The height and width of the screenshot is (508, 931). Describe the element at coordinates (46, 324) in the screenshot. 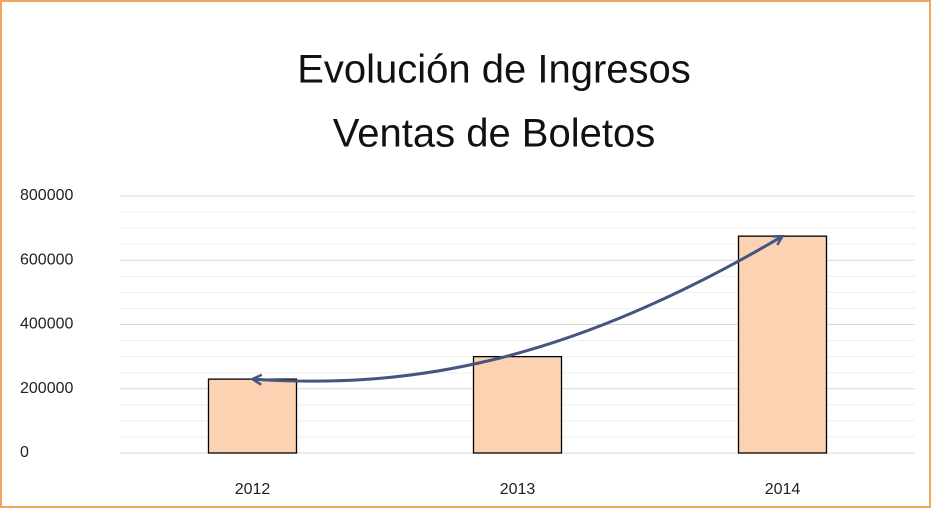

I see `y-tick-label: 400000` at that location.